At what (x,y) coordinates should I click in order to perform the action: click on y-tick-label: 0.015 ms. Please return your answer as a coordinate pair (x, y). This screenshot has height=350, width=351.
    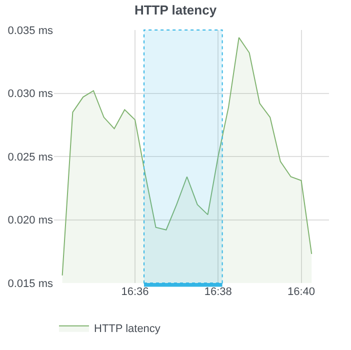
    Looking at the image, I should click on (31, 284).